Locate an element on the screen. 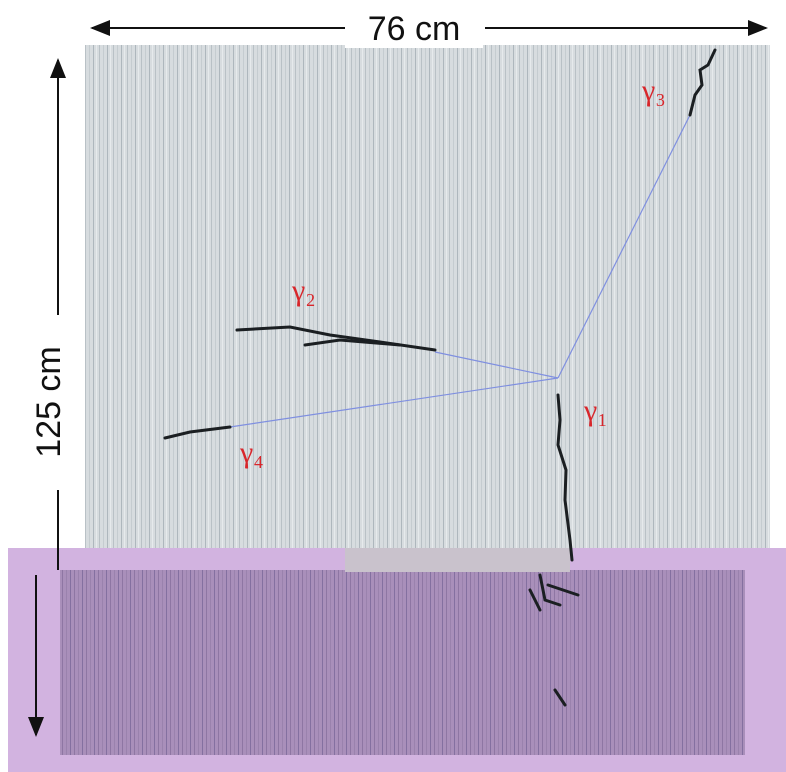  gamma-label: γ₃ is located at coordinates (653, 90).